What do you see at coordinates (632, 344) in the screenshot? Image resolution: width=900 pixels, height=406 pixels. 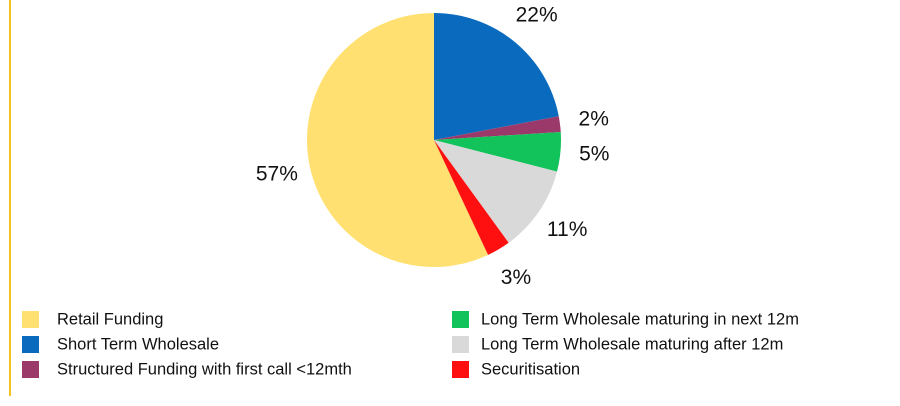 I see `legend-label: Long Term Wholesale maturing after 12m` at bounding box center [632, 344].